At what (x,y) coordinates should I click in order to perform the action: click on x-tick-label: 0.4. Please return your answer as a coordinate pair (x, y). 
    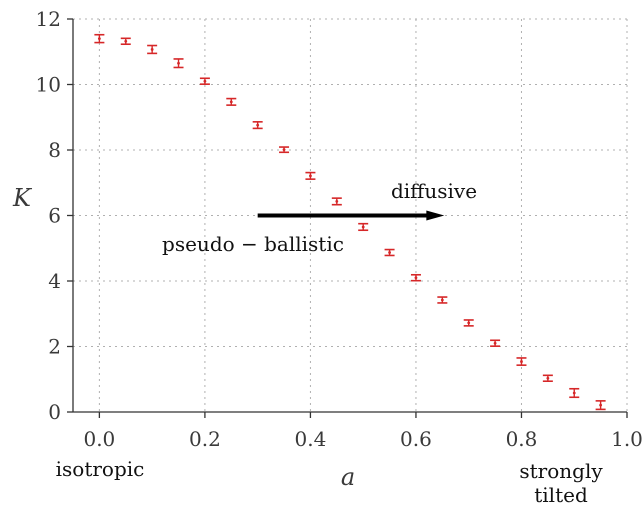
    Looking at the image, I should click on (311, 439).